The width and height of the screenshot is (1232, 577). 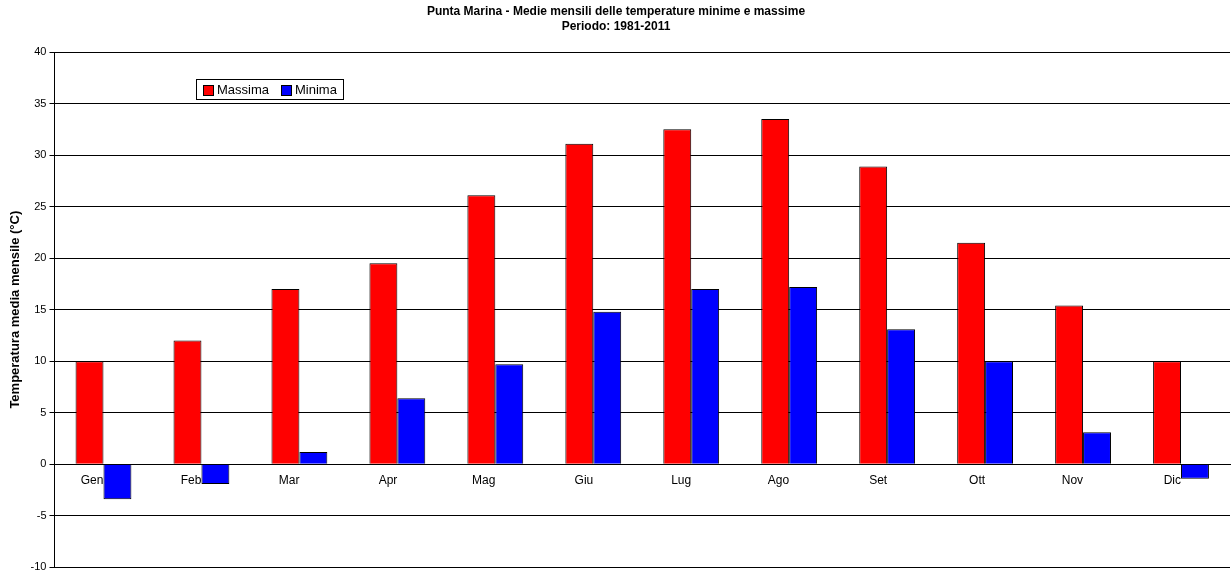 I want to click on y-tick-label: -10, so click(x=38, y=566).